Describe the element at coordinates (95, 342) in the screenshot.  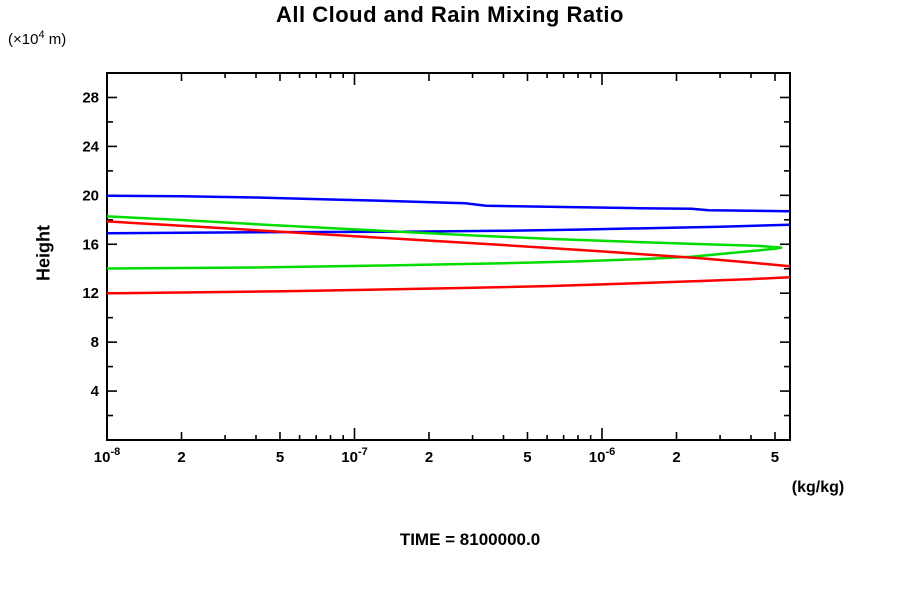
I see `y-tick-label: 8` at that location.